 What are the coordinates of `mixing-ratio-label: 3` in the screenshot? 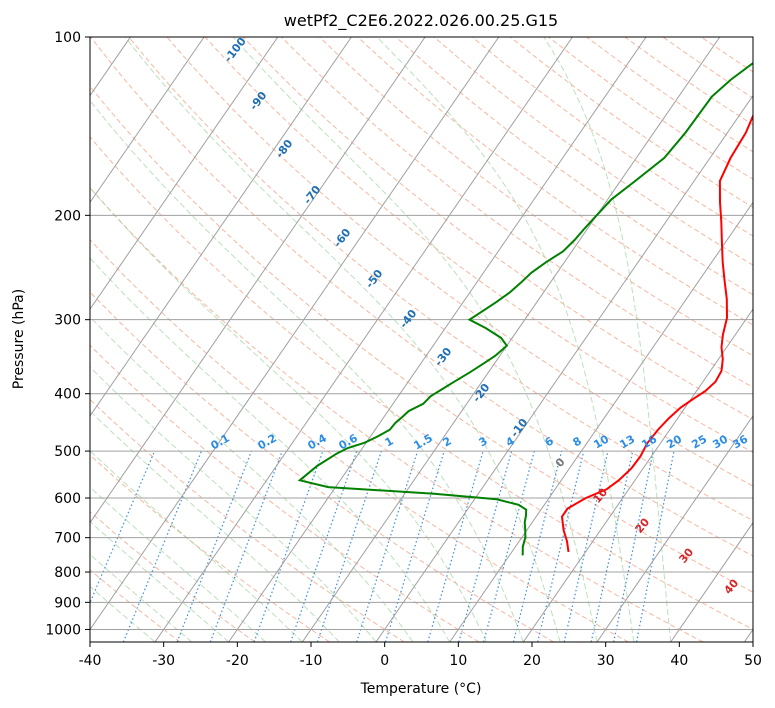 It's located at (483, 441).